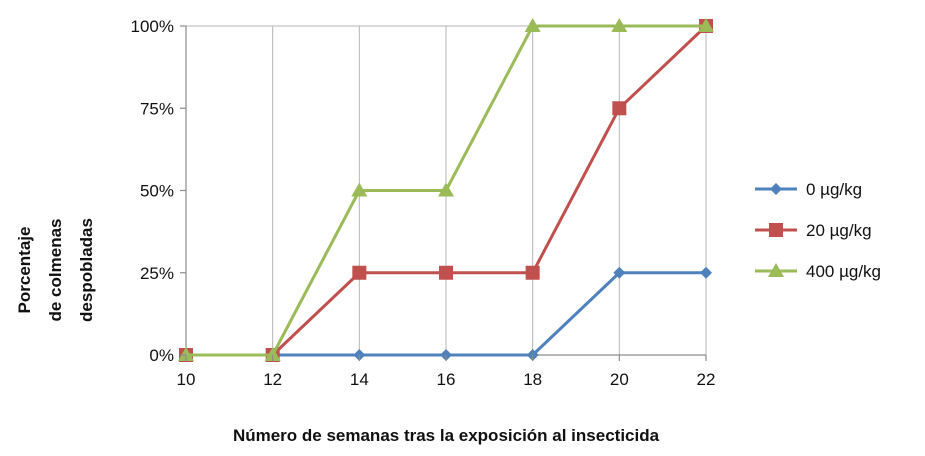  I want to click on y-axis-title-line-3: despobladas, so click(86, 270).